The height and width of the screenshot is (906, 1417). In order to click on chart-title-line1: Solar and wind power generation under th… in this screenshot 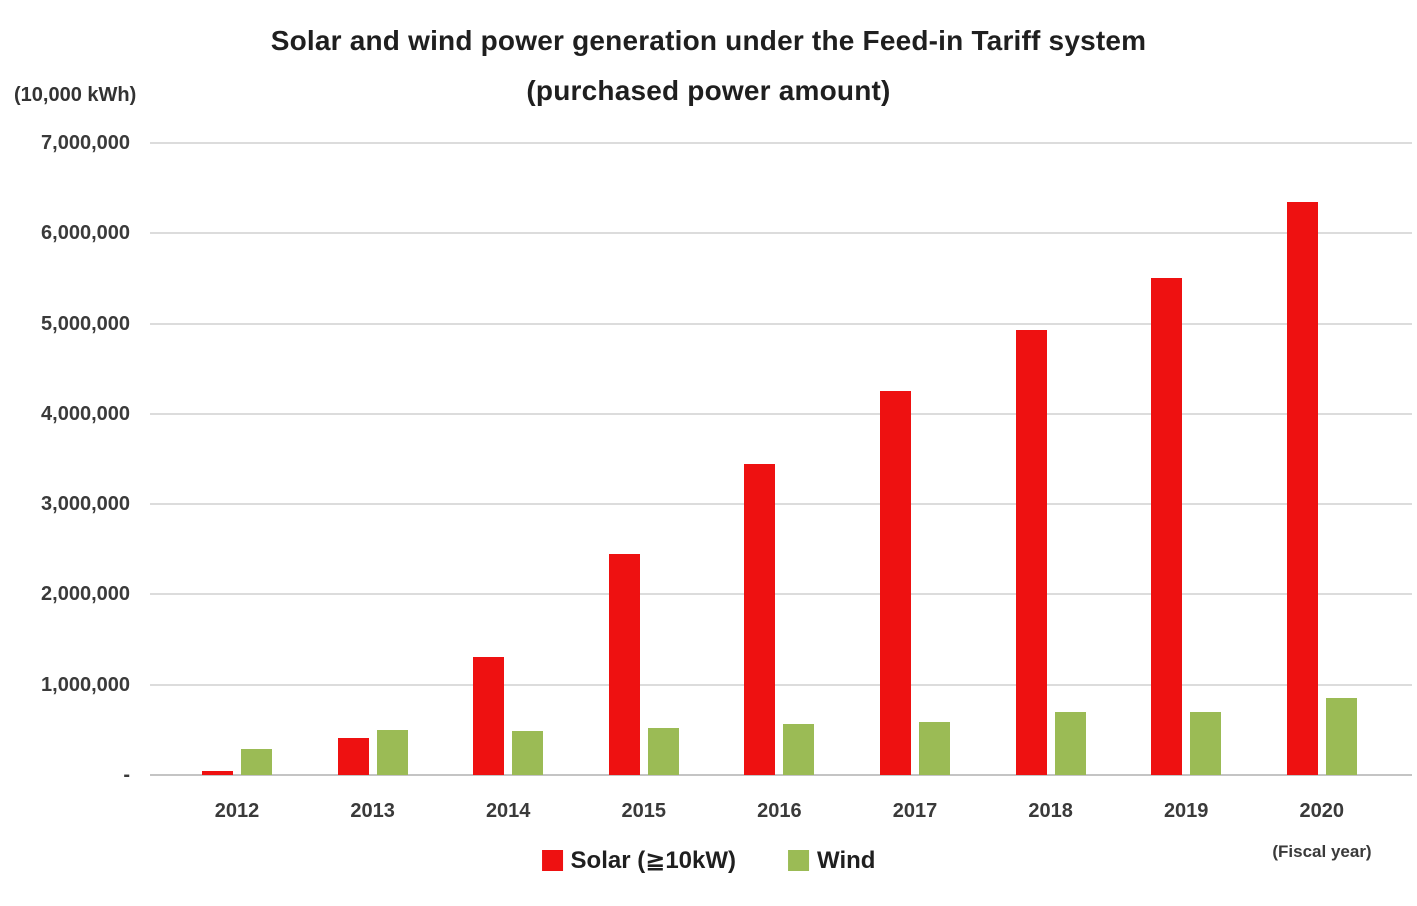, I will do `click(708, 40)`.